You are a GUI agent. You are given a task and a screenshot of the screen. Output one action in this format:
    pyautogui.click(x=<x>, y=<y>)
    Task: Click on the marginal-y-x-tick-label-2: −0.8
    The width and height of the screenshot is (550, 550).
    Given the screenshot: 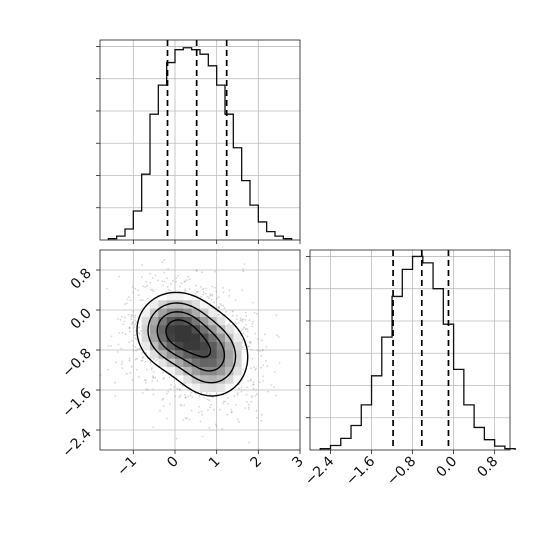 What is the action you would take?
    pyautogui.click(x=401, y=471)
    